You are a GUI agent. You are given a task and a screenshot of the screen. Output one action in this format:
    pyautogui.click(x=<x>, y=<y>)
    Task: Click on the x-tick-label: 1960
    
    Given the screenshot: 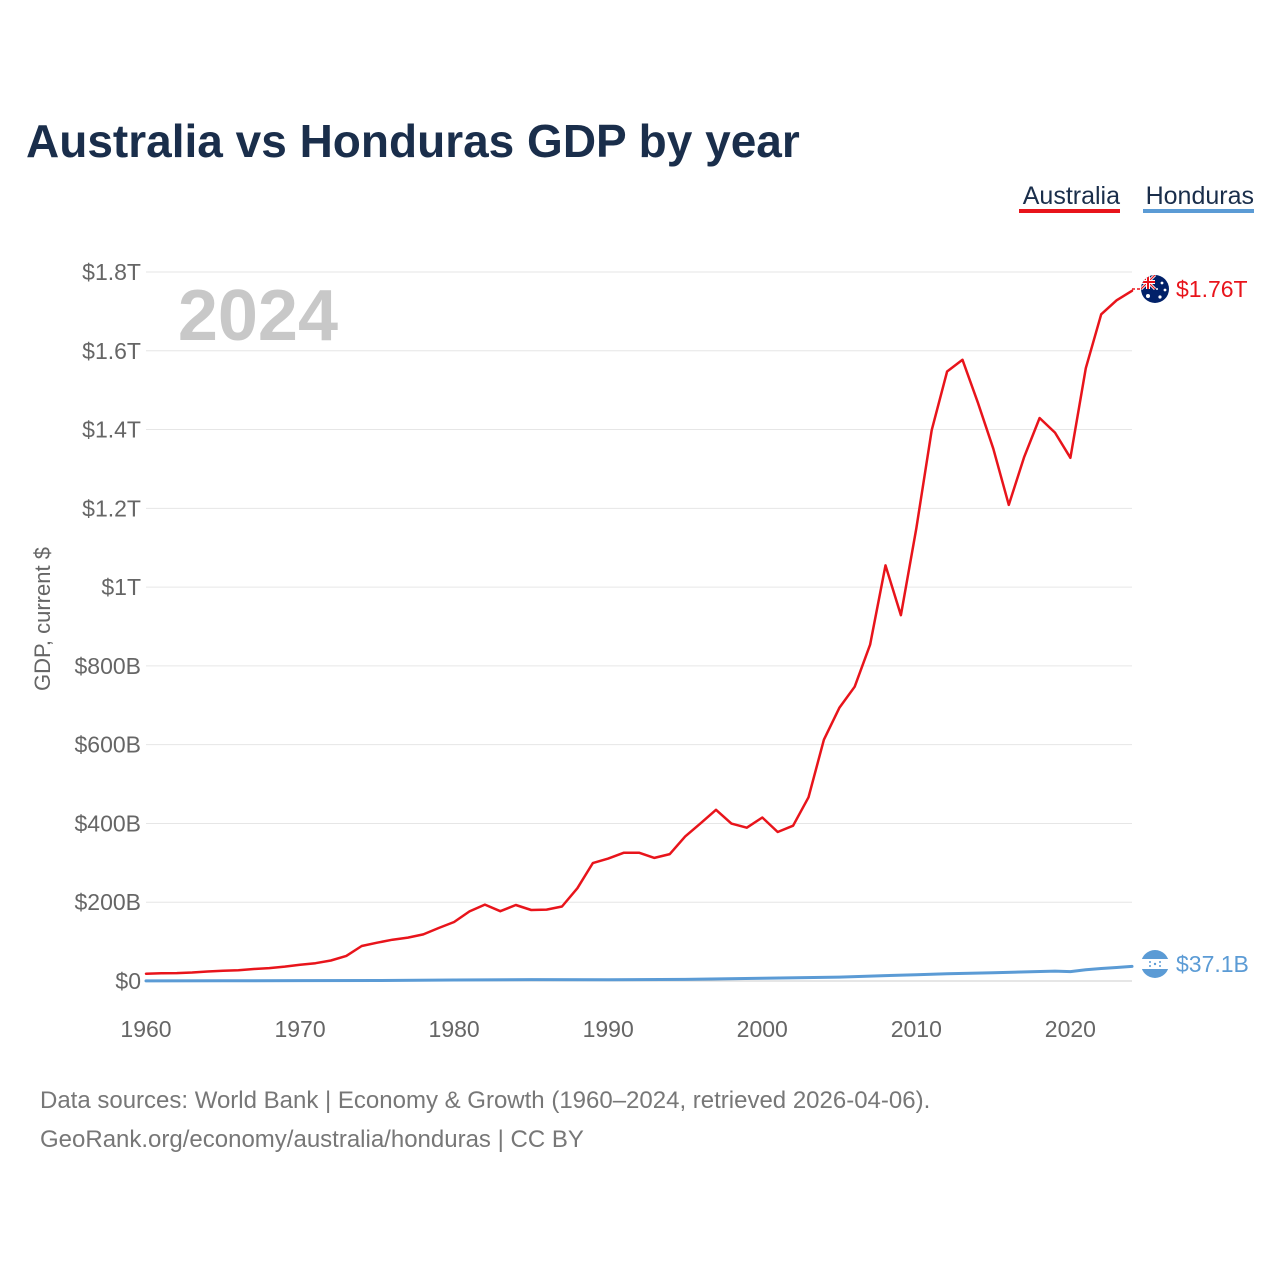 What is the action you would take?
    pyautogui.click(x=145, y=1029)
    